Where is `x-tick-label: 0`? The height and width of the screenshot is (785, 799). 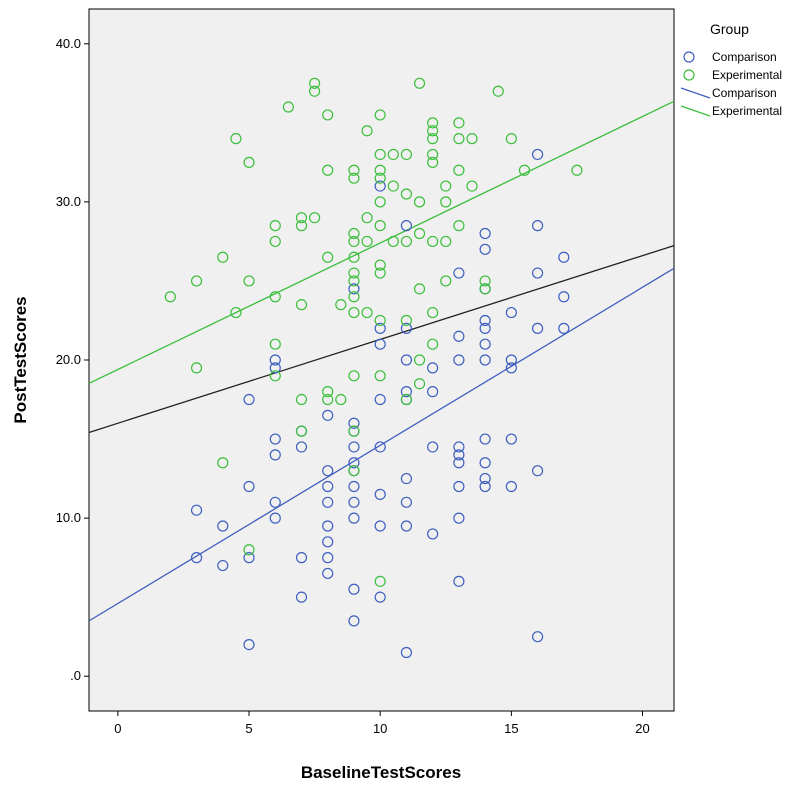 x-tick-label: 0 is located at coordinates (117, 728).